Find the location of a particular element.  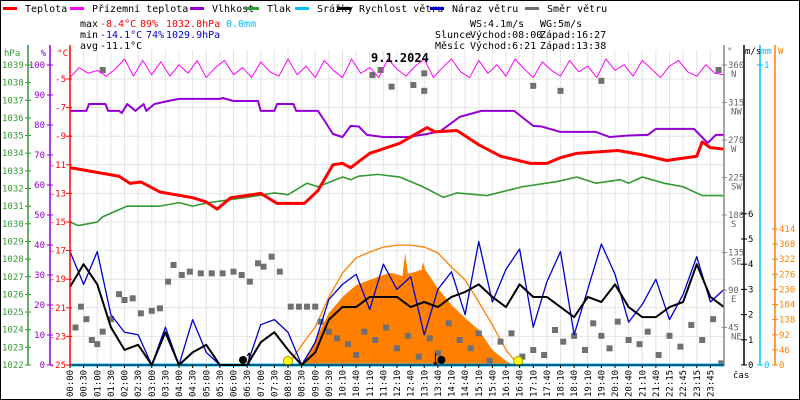

direction-tick-label: 225 is located at coordinates (736, 179).